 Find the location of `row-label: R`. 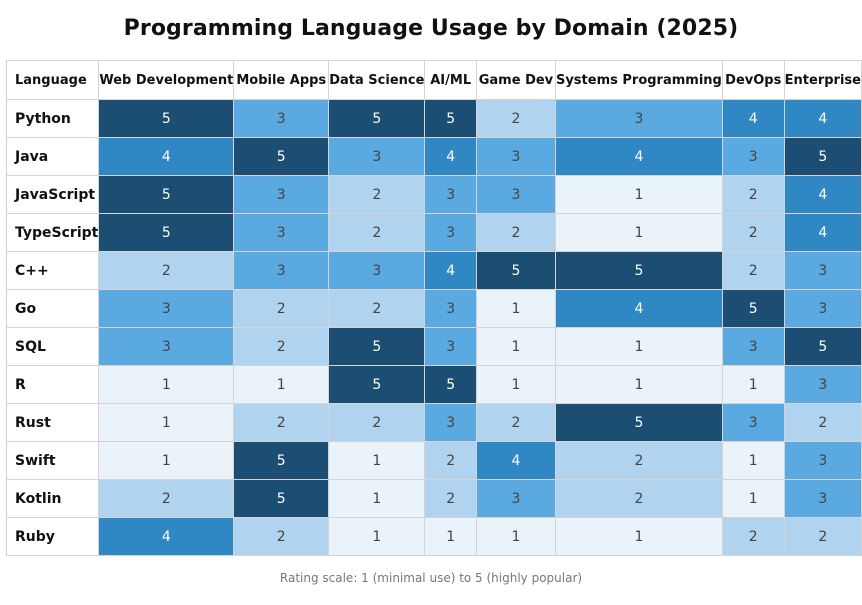

row-label: R is located at coordinates (52, 384).